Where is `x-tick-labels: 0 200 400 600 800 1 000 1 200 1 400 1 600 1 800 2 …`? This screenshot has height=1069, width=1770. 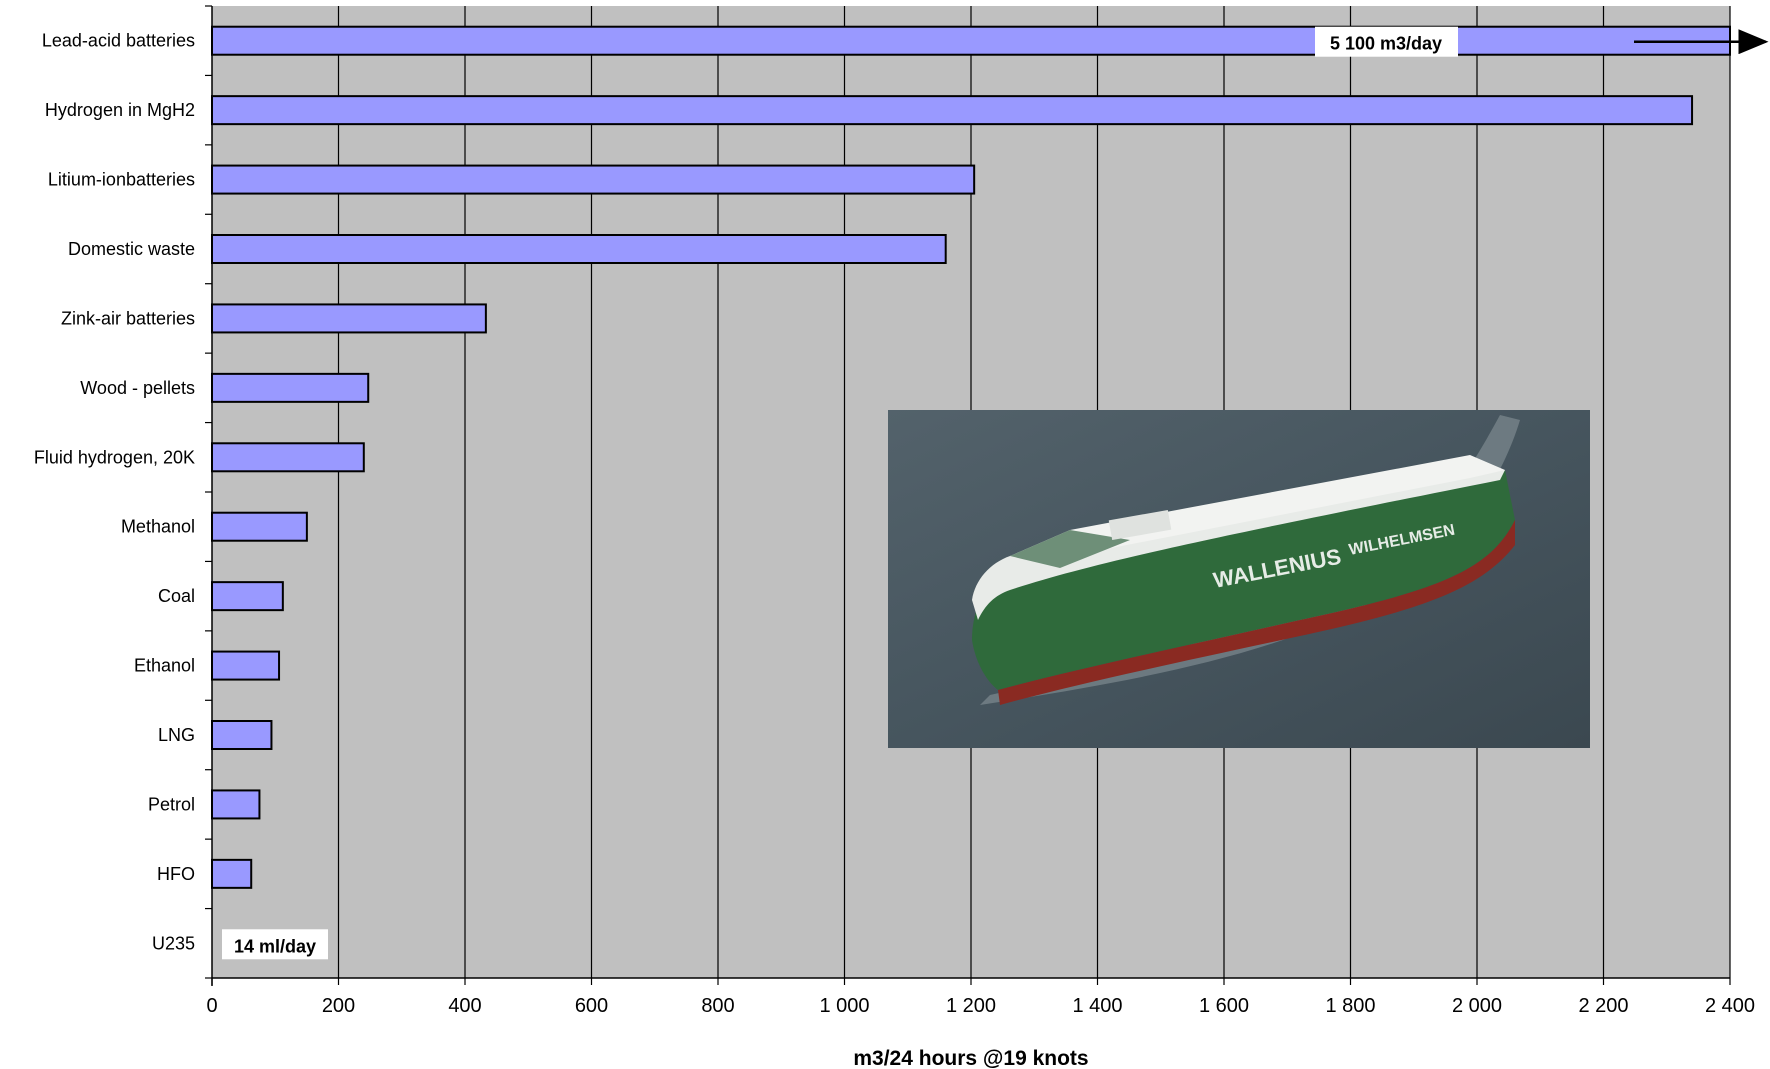 x-tick-labels: 0 200 400 600 800 1 000 1 200 1 400 1 600 1 800 2 … is located at coordinates (980, 1006).